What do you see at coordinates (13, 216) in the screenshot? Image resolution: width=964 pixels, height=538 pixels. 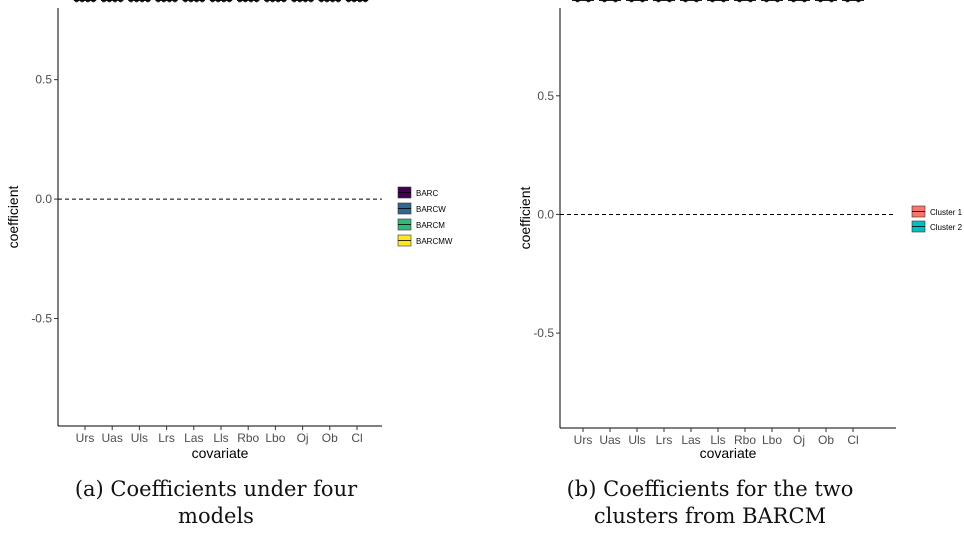 I see `panel-a-y-axis-title: coefficient` at bounding box center [13, 216].